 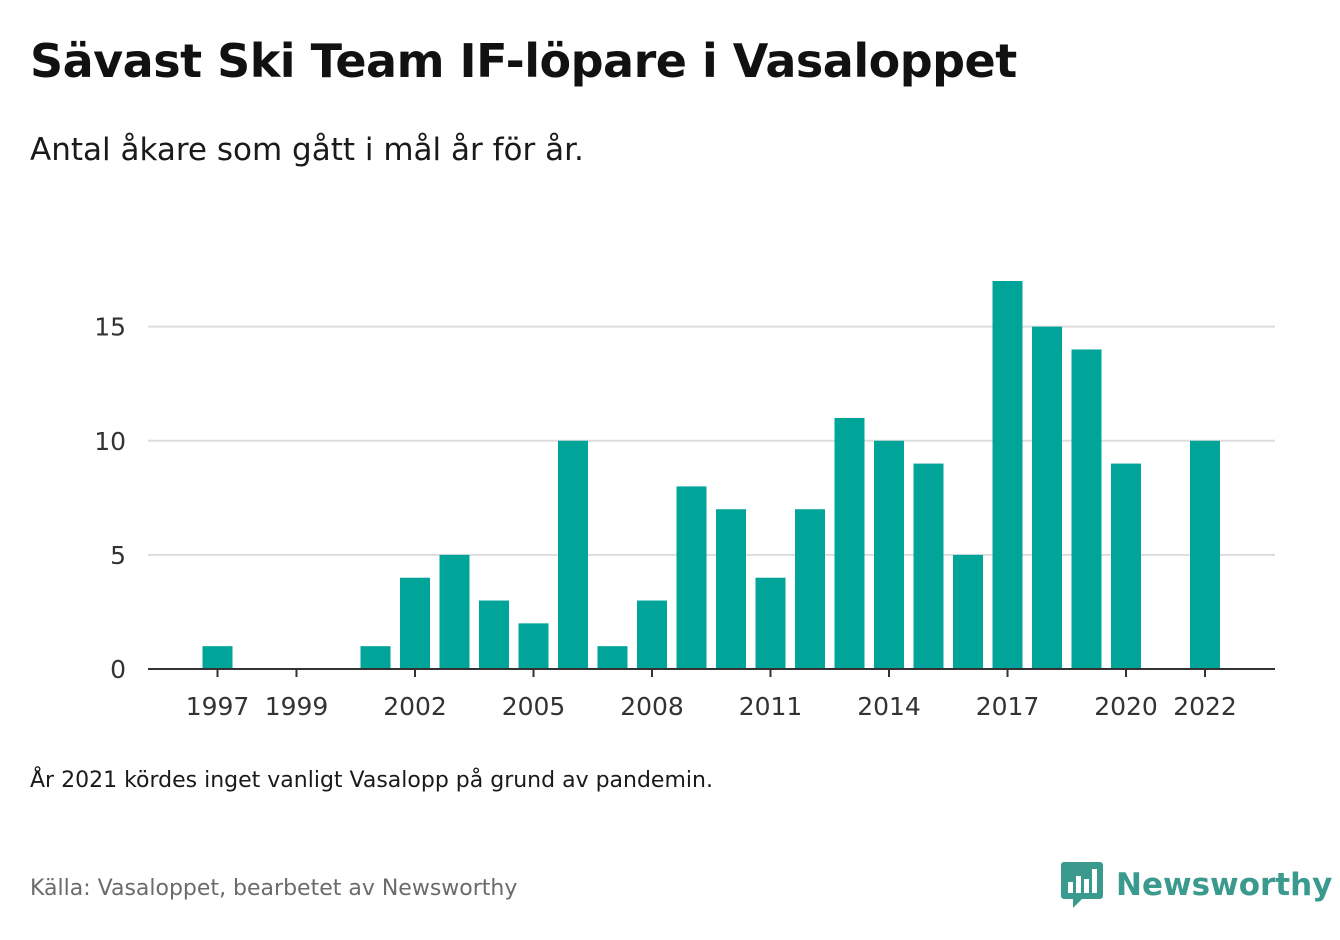 I want to click on newsworthy-logo-icon, so click(x=1082, y=885).